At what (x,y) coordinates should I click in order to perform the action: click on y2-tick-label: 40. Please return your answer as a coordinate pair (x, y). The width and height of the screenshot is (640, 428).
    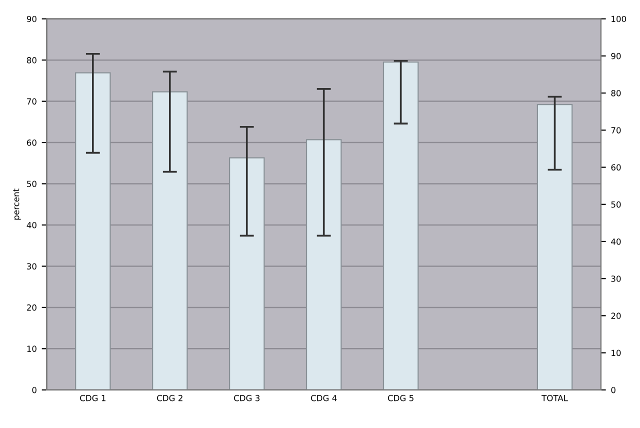
    Looking at the image, I should click on (616, 241).